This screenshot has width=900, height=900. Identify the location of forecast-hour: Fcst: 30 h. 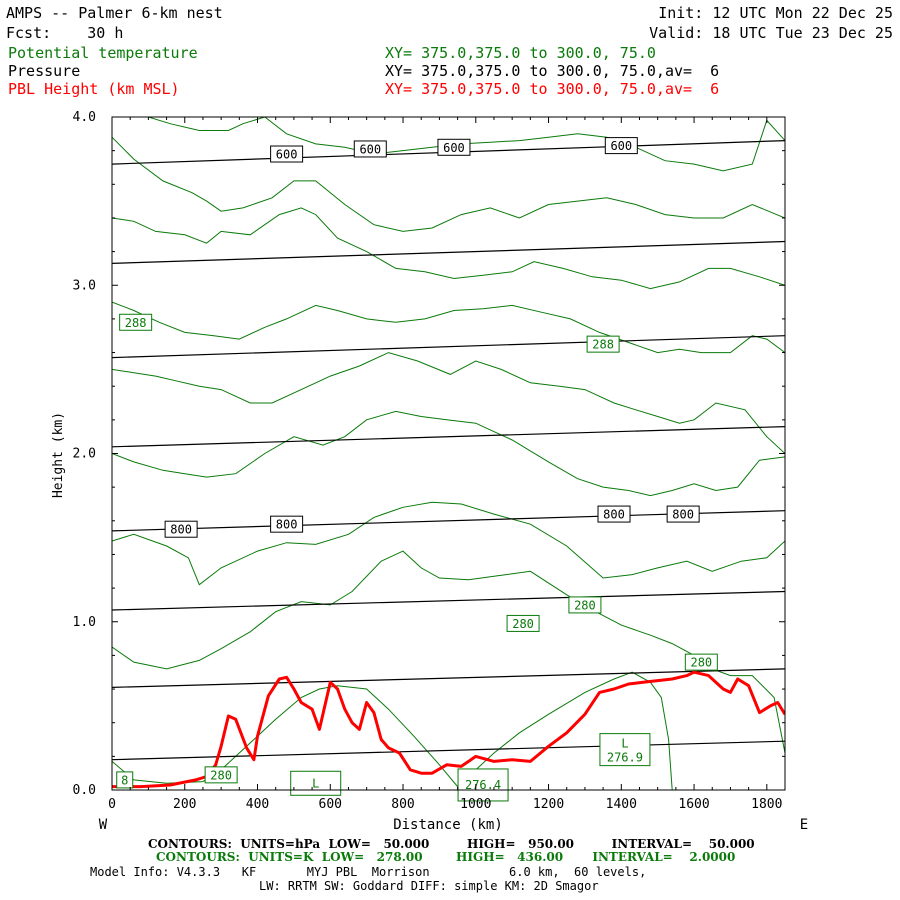
(65, 33).